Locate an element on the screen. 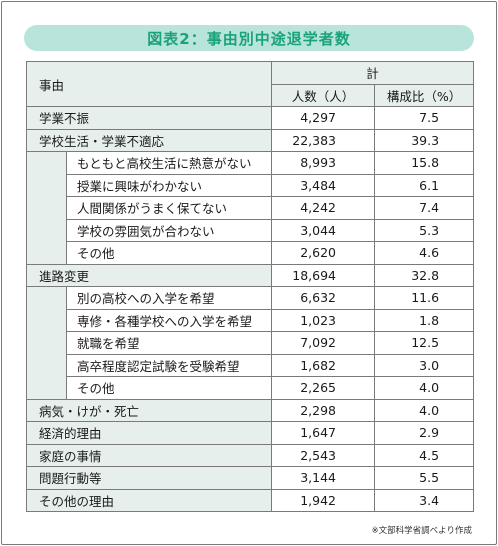 This screenshot has height=546, width=498. table-row: 学校の雰囲気が合わない 3,044 5.3 is located at coordinates (251, 230).